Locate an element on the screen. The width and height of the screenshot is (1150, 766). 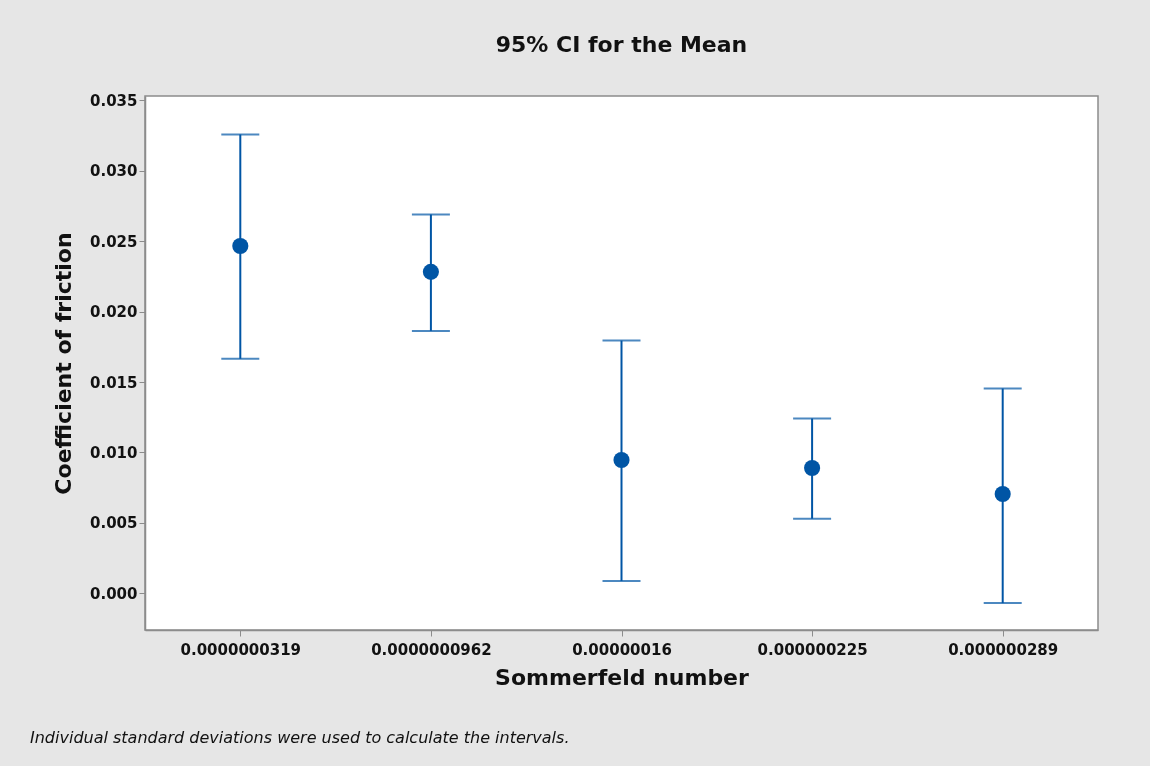
y-tick-label: 0.015 is located at coordinates (114, 382).